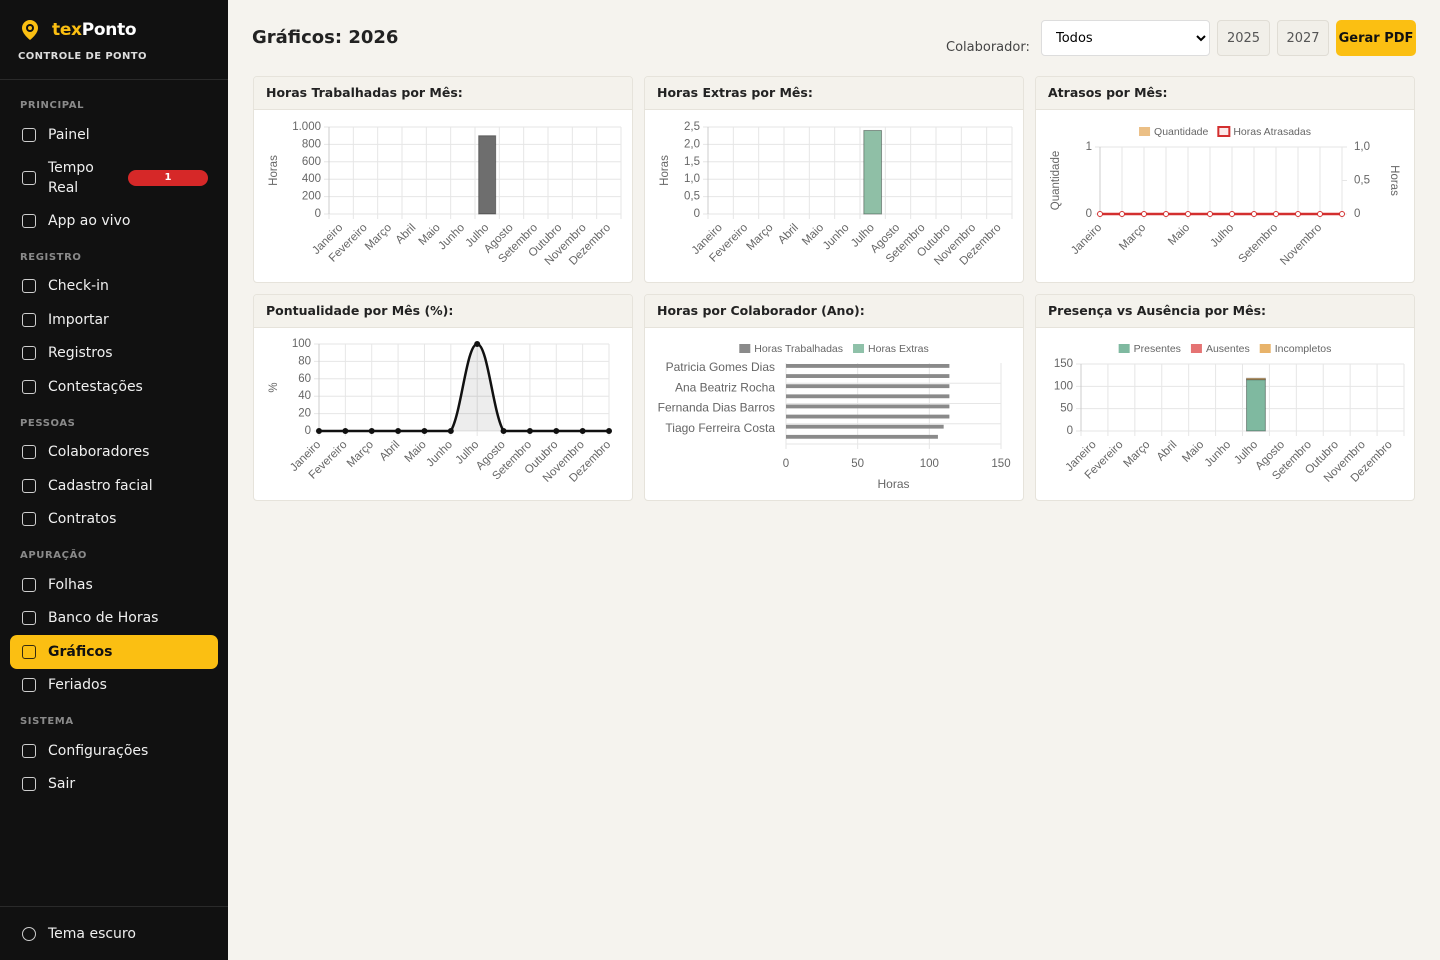 This screenshot has height=960, width=1440. I want to click on nav-item: Cadastro facial, so click(114, 486).